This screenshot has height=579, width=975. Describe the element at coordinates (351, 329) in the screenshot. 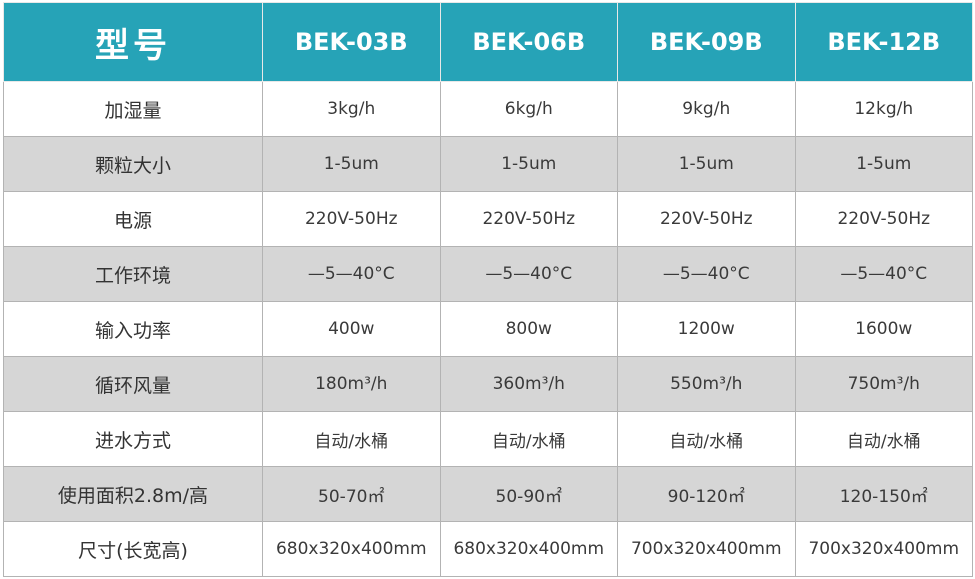

I see `spec-value: 400w` at that location.